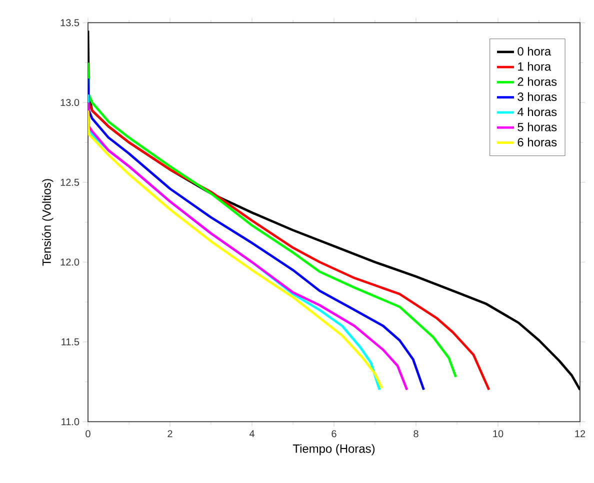 This screenshot has width=594, height=483. What do you see at coordinates (537, 127) in the screenshot?
I see `legend-label: 5 horas` at bounding box center [537, 127].